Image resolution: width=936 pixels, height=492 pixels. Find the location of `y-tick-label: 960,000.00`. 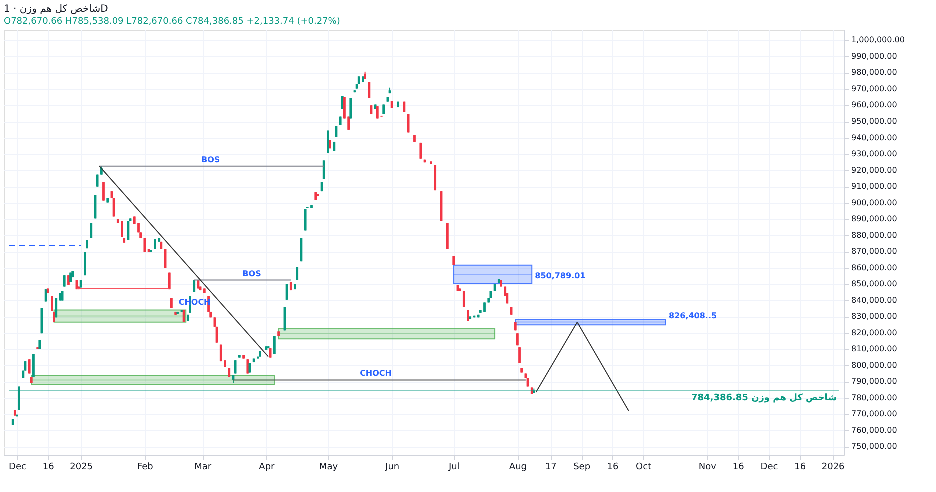

y-tick-label: 960,000.00 is located at coordinates (875, 105).